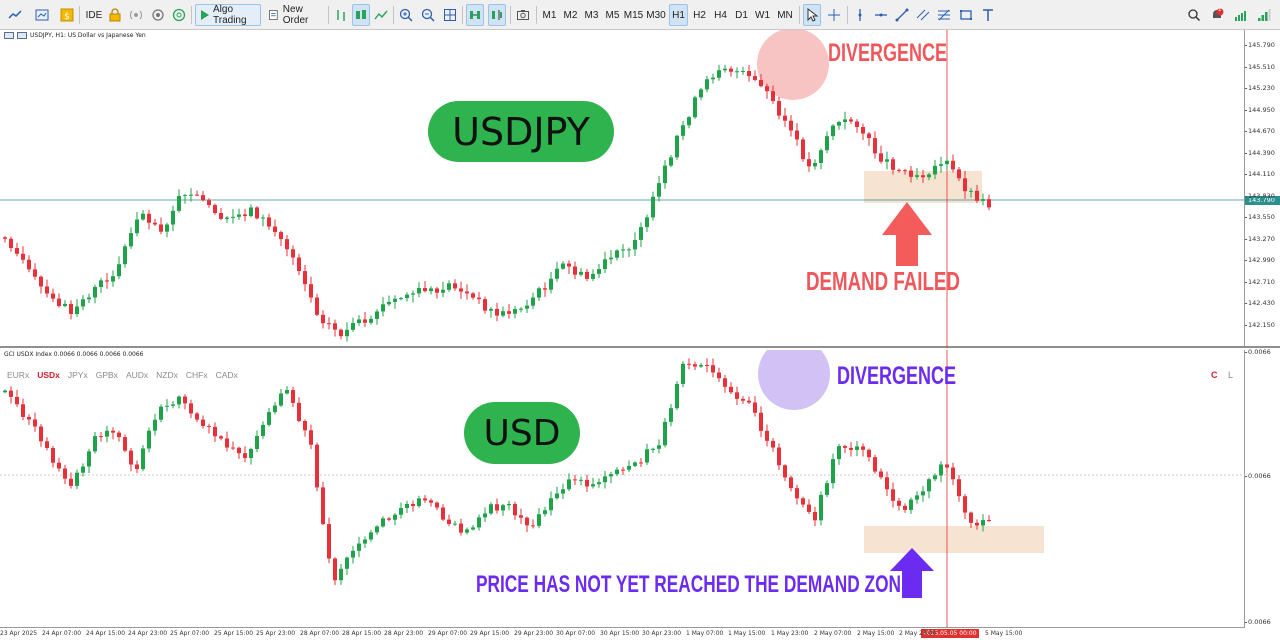 The width and height of the screenshot is (1280, 643). What do you see at coordinates (1217, 15) in the screenshot?
I see `notification-icon: 1` at bounding box center [1217, 15].